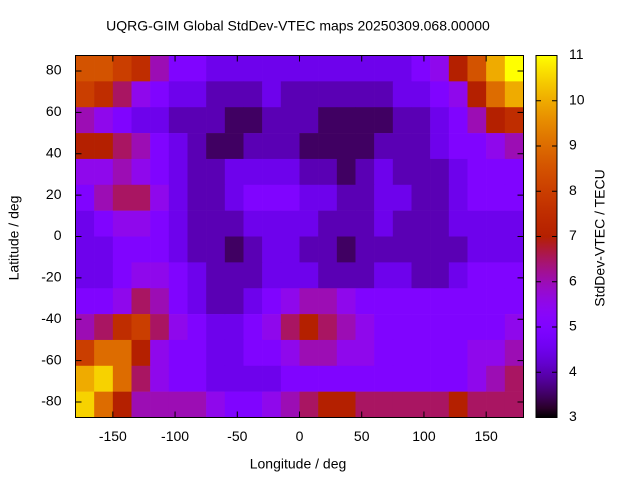 The width and height of the screenshot is (640, 485). I want to click on y-tick-label: -80, so click(51, 401).